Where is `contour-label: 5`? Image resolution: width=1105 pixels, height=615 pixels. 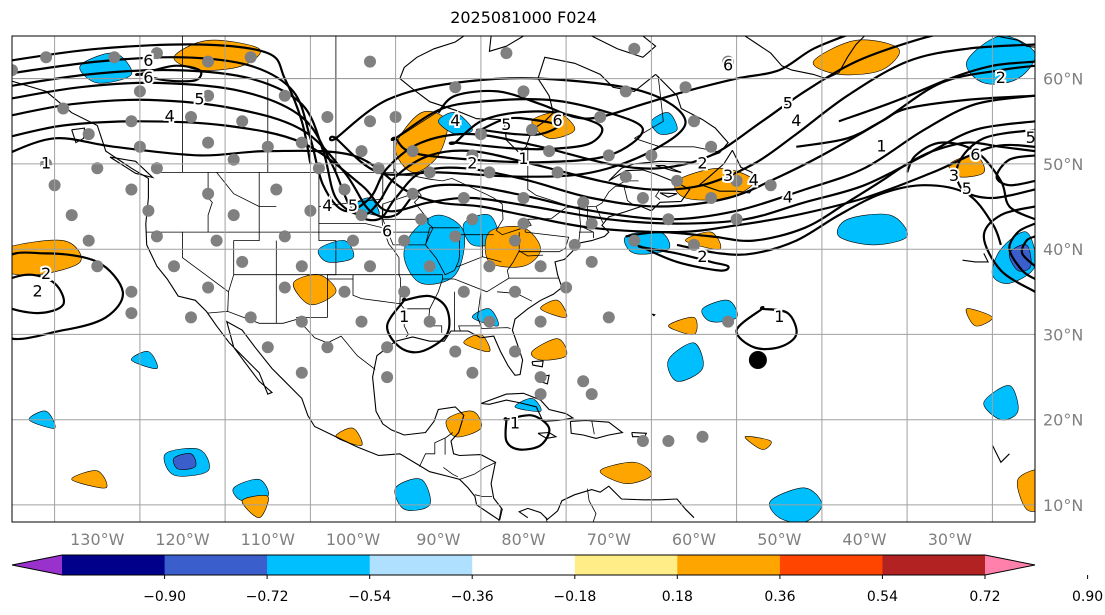
contour-label: 5 is located at coordinates (199, 98).